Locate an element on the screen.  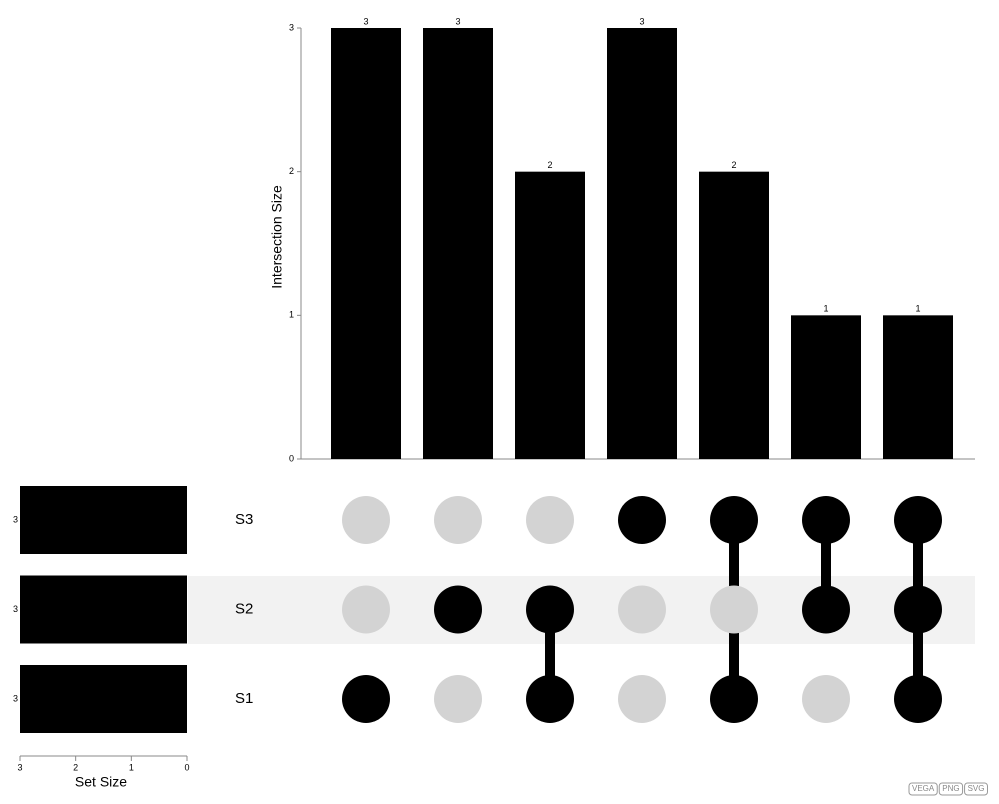
y-tick-label: 1 is located at coordinates (291, 315).